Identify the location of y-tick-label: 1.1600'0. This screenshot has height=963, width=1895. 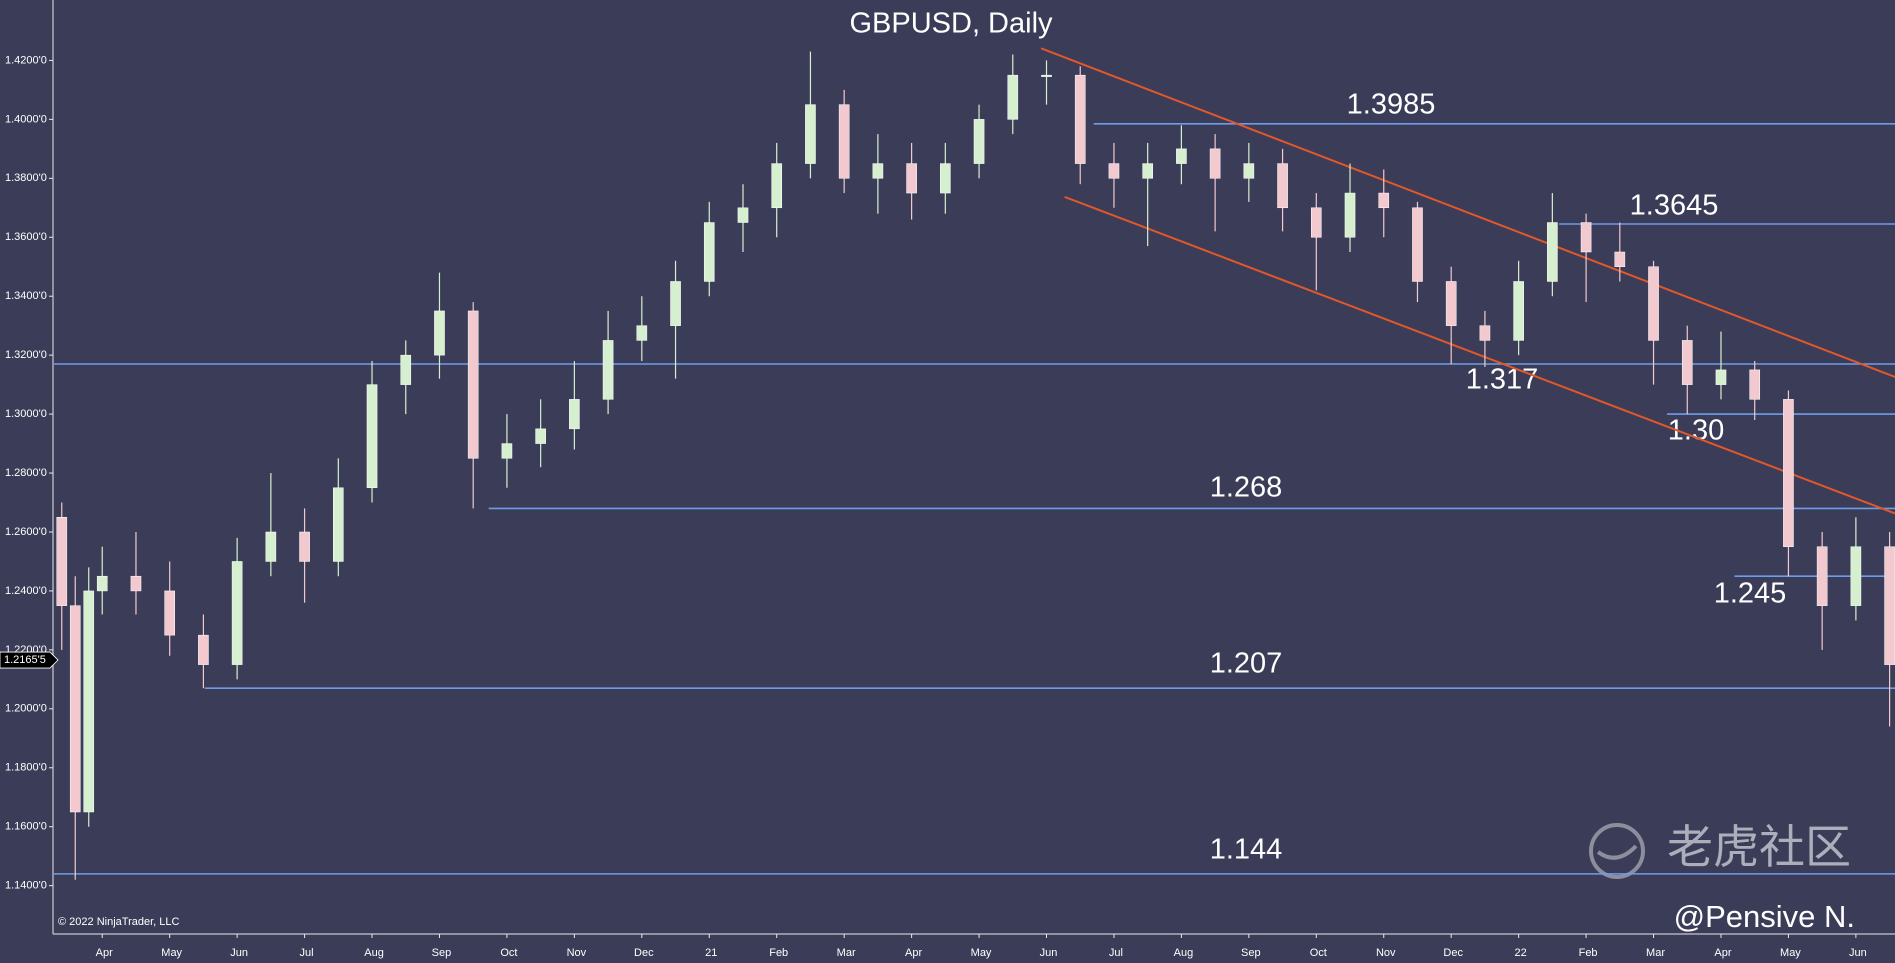
(26, 827).